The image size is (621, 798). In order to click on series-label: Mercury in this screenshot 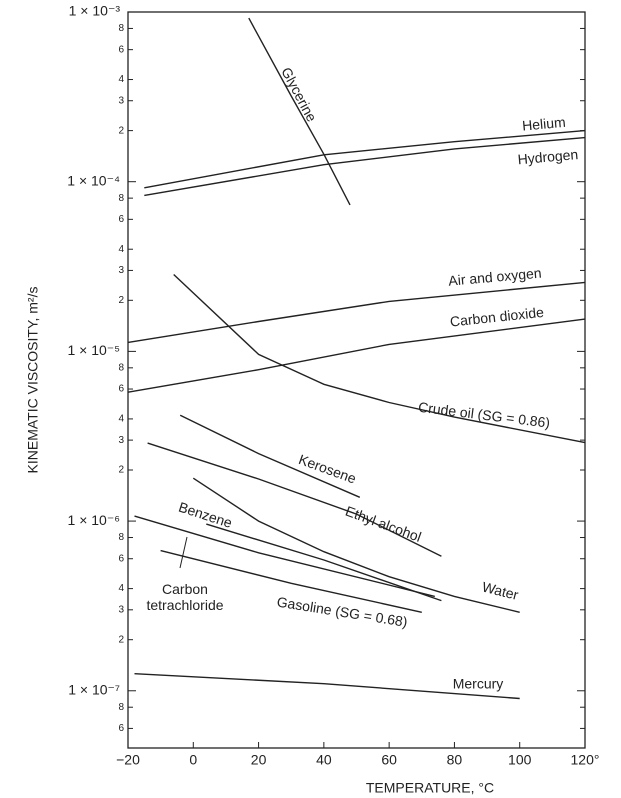, I will do `click(478, 684)`.